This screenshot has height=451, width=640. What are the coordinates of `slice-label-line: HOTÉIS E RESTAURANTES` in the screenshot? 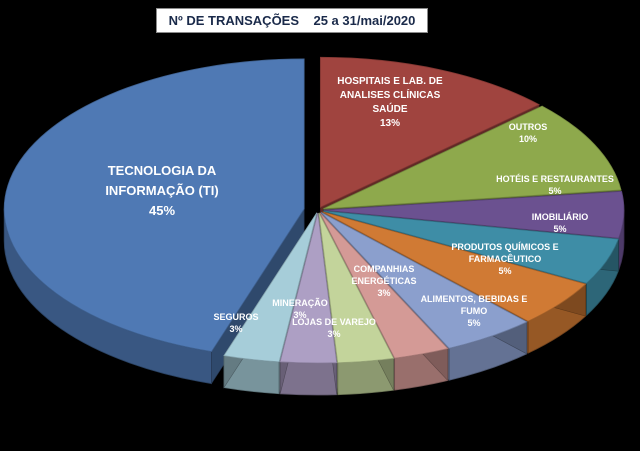 It's located at (555, 179).